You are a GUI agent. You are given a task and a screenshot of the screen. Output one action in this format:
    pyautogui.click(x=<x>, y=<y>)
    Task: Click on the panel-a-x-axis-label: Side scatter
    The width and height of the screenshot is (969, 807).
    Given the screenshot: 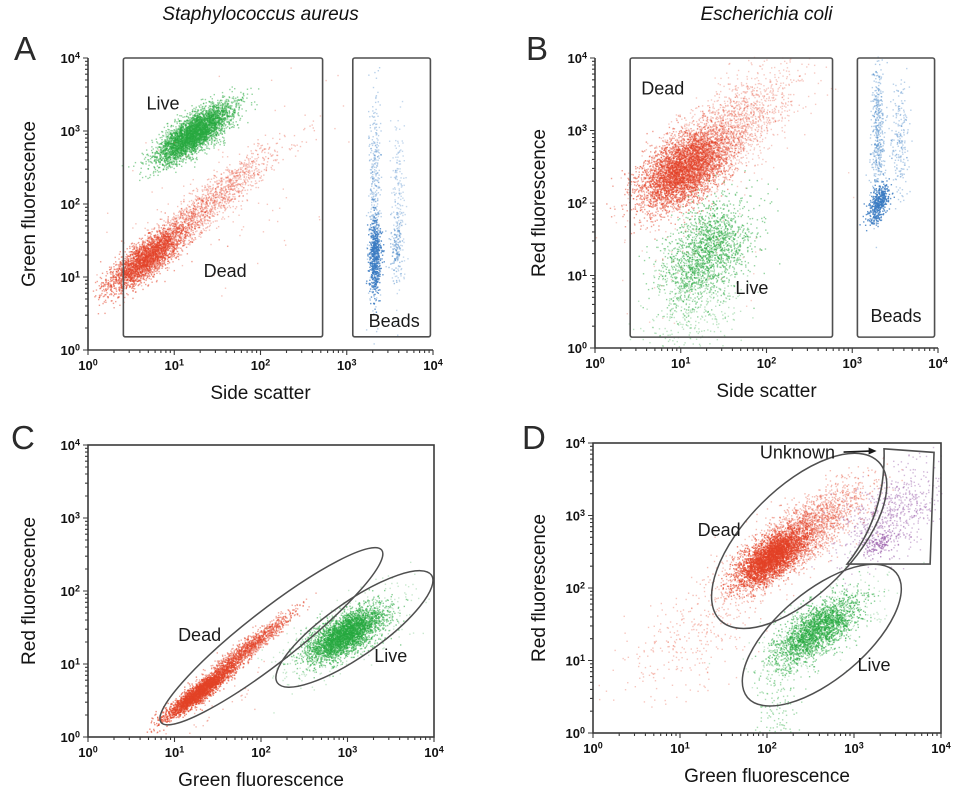 What is the action you would take?
    pyautogui.click(x=260, y=393)
    